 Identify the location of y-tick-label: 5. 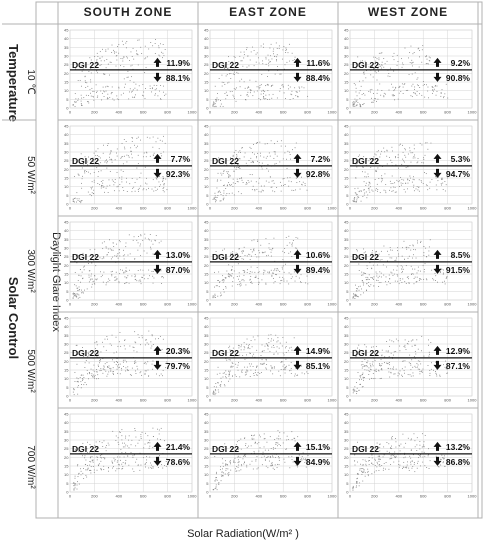
(207, 195).